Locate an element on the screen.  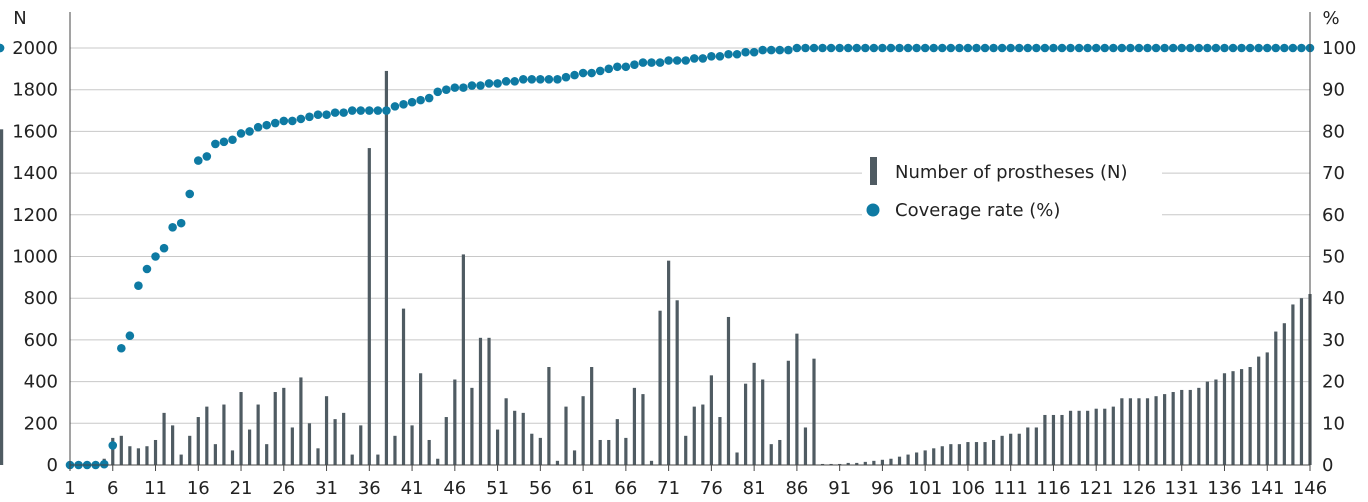
y-left-tick-label: 0 is located at coordinates (52, 465).